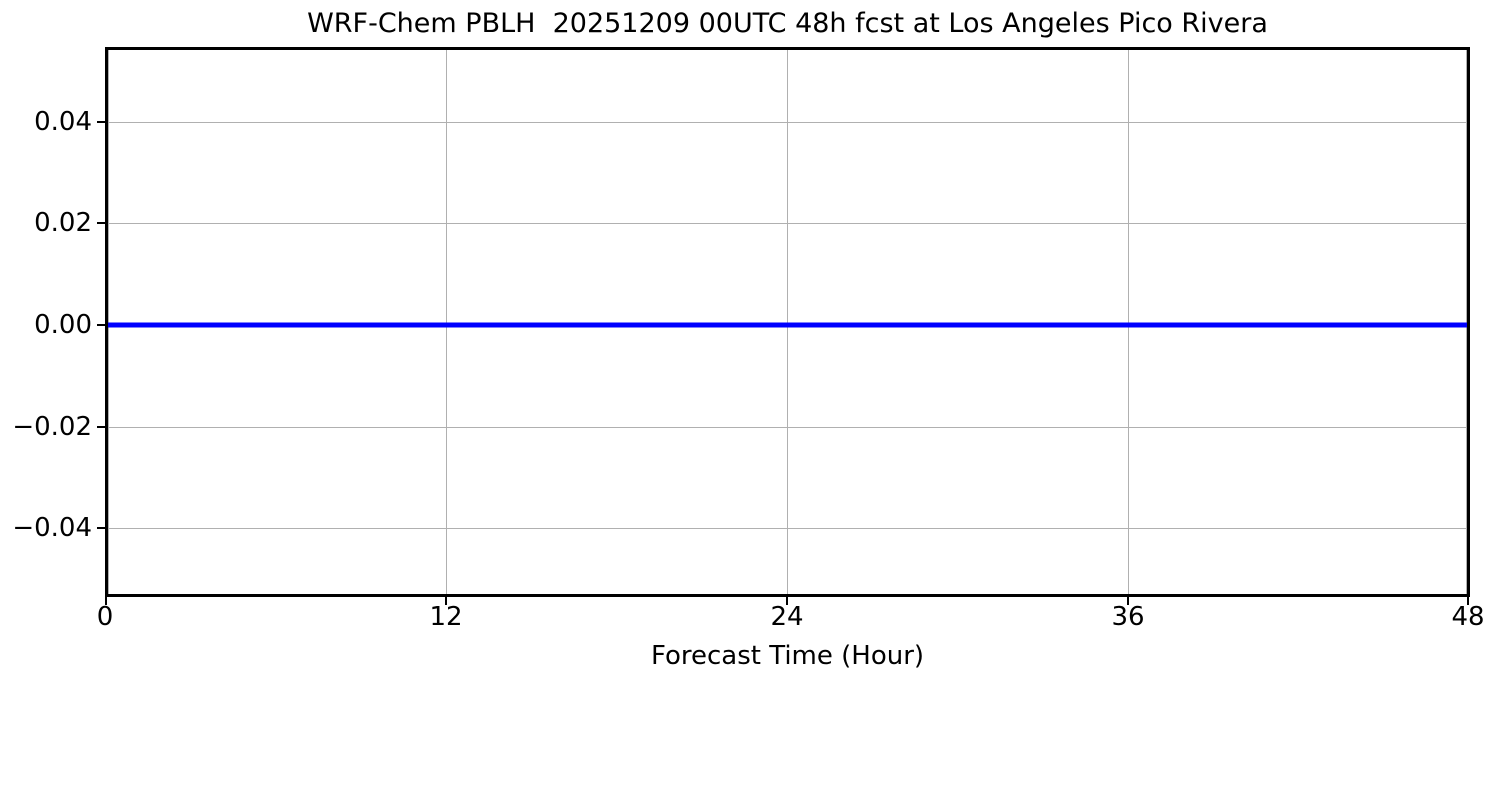  What do you see at coordinates (101, 322) in the screenshot?
I see `y-tick-marks` at bounding box center [101, 322].